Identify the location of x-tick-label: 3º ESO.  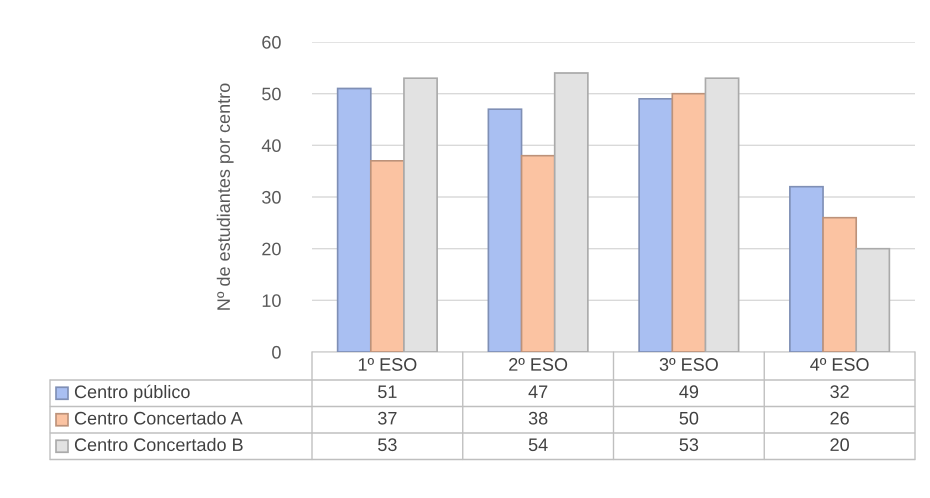
(689, 364).